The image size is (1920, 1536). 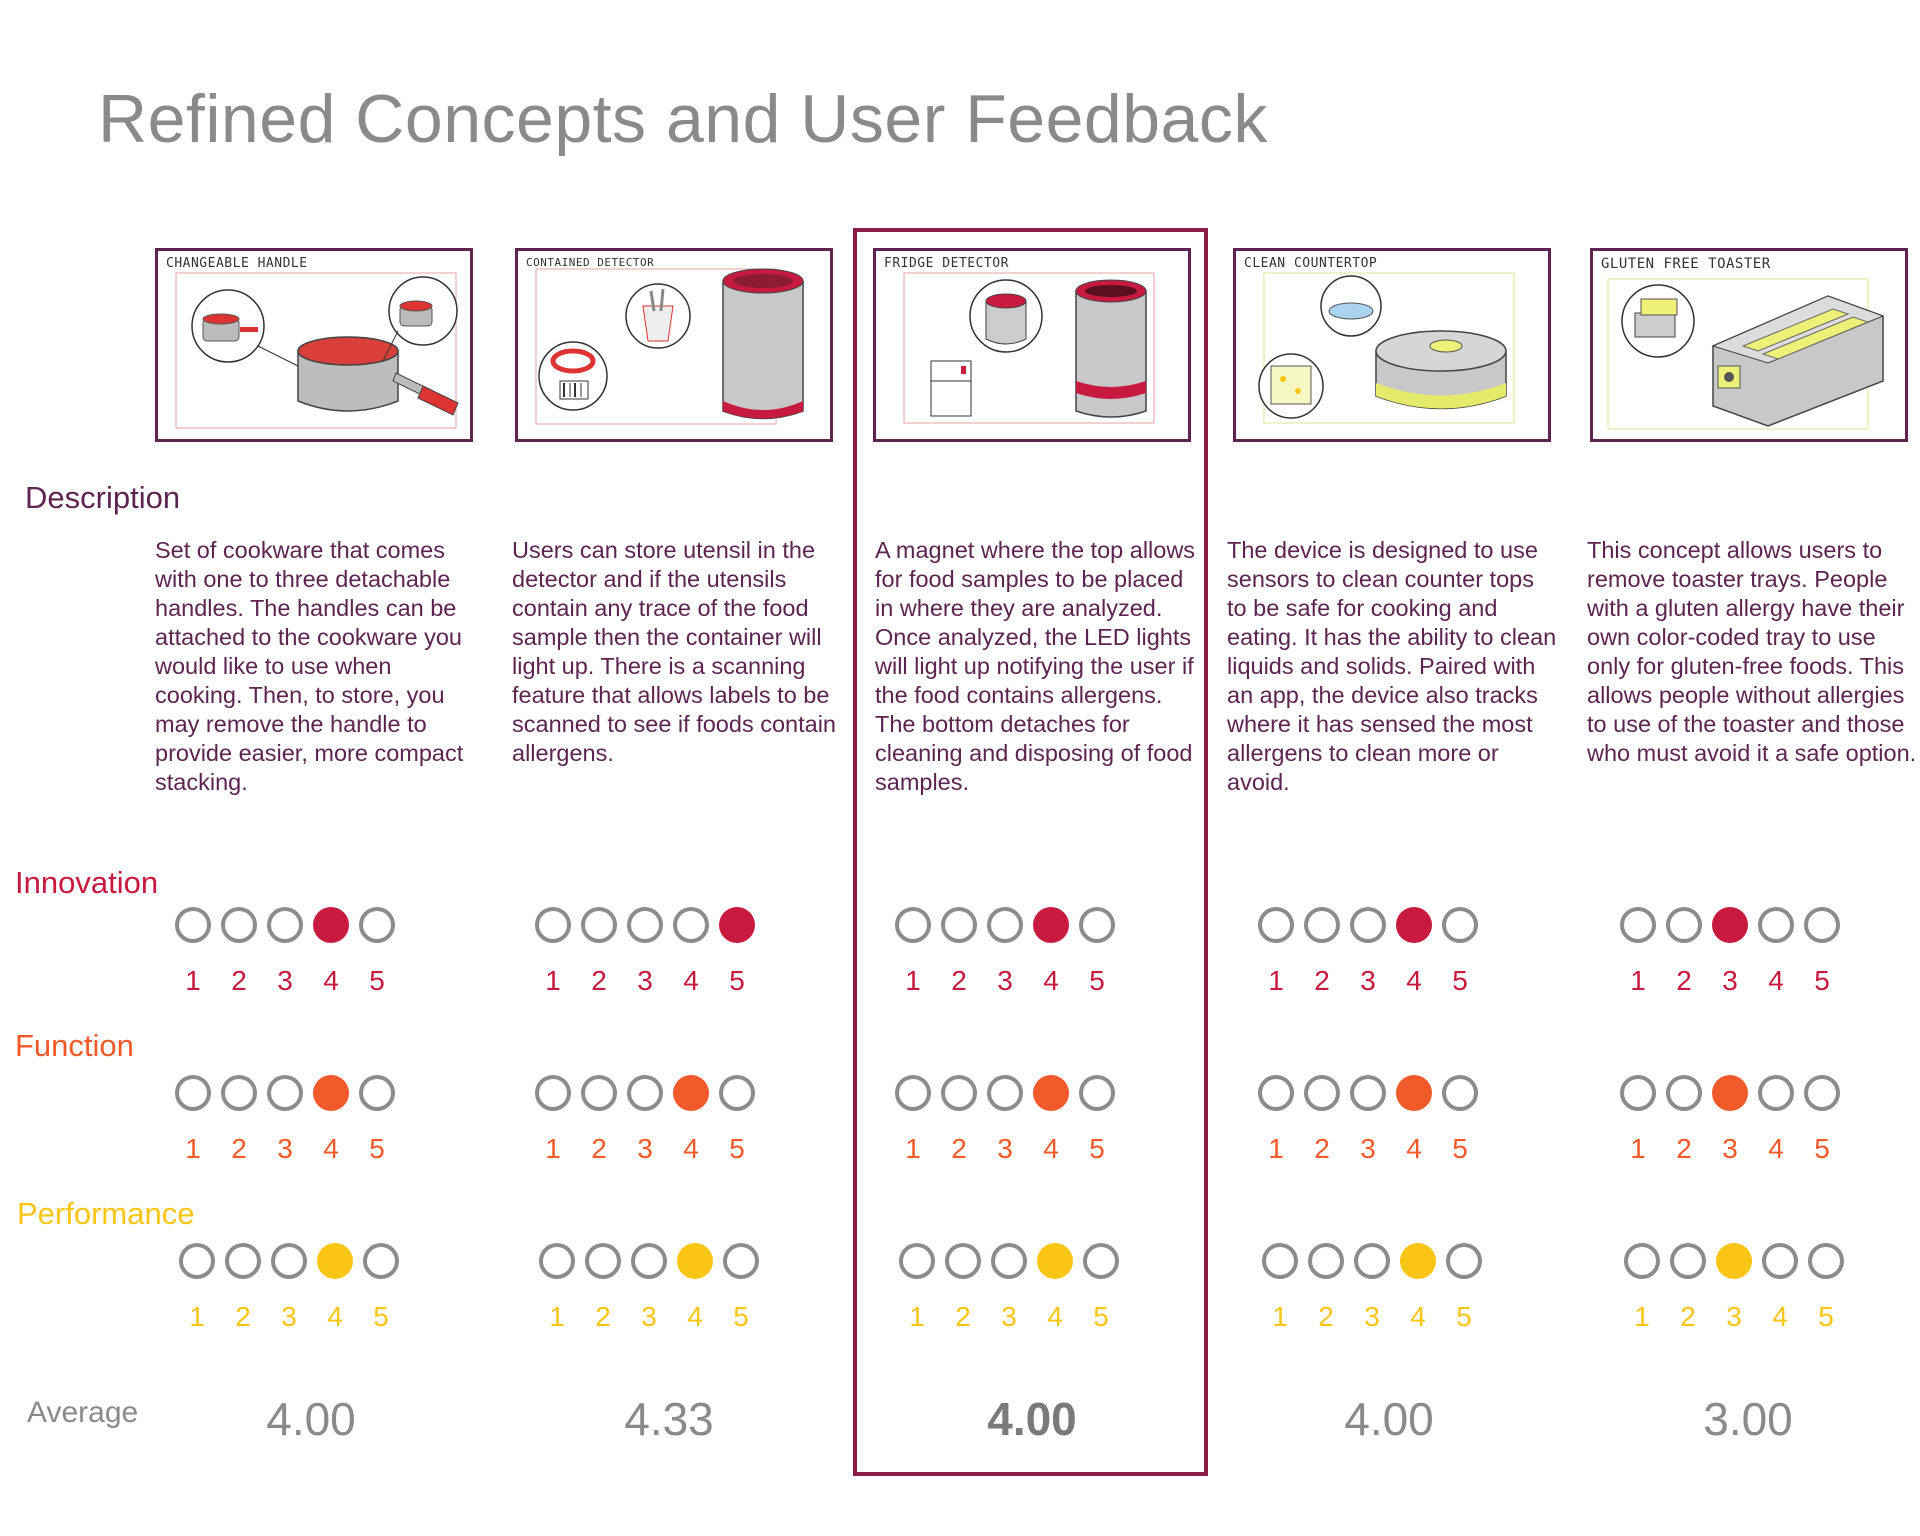 What do you see at coordinates (1686, 264) in the screenshot?
I see `sketch-label: GLUTEN FREE TOASTER` at bounding box center [1686, 264].